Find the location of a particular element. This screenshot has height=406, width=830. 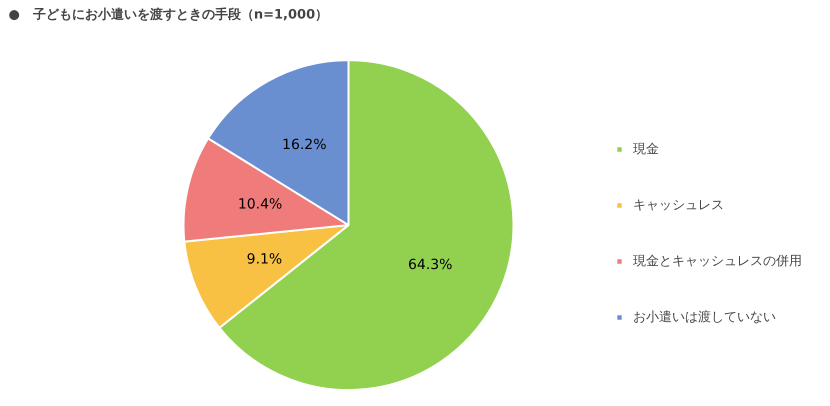

chart-title: ● 子どもにお小遣いを渡すときの手段（n=1,000） is located at coordinates (168, 14).